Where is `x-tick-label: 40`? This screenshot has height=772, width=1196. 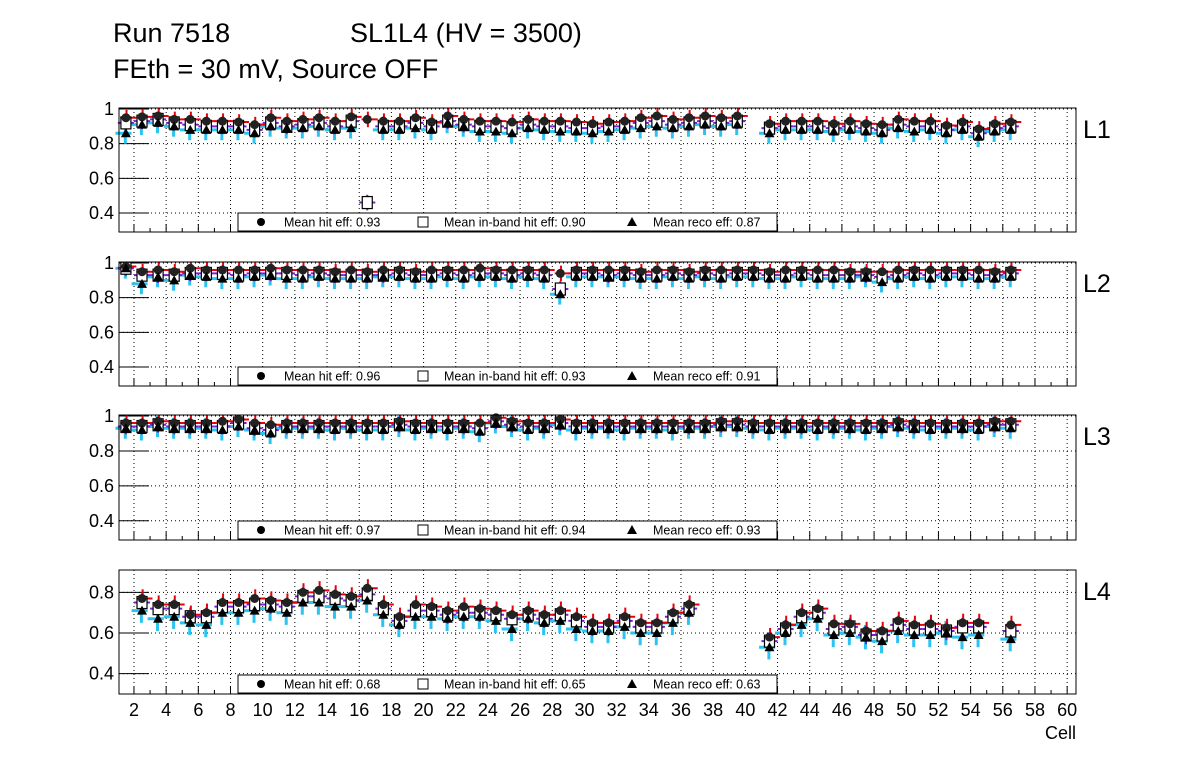
x-tick-label: 40 is located at coordinates (745, 710).